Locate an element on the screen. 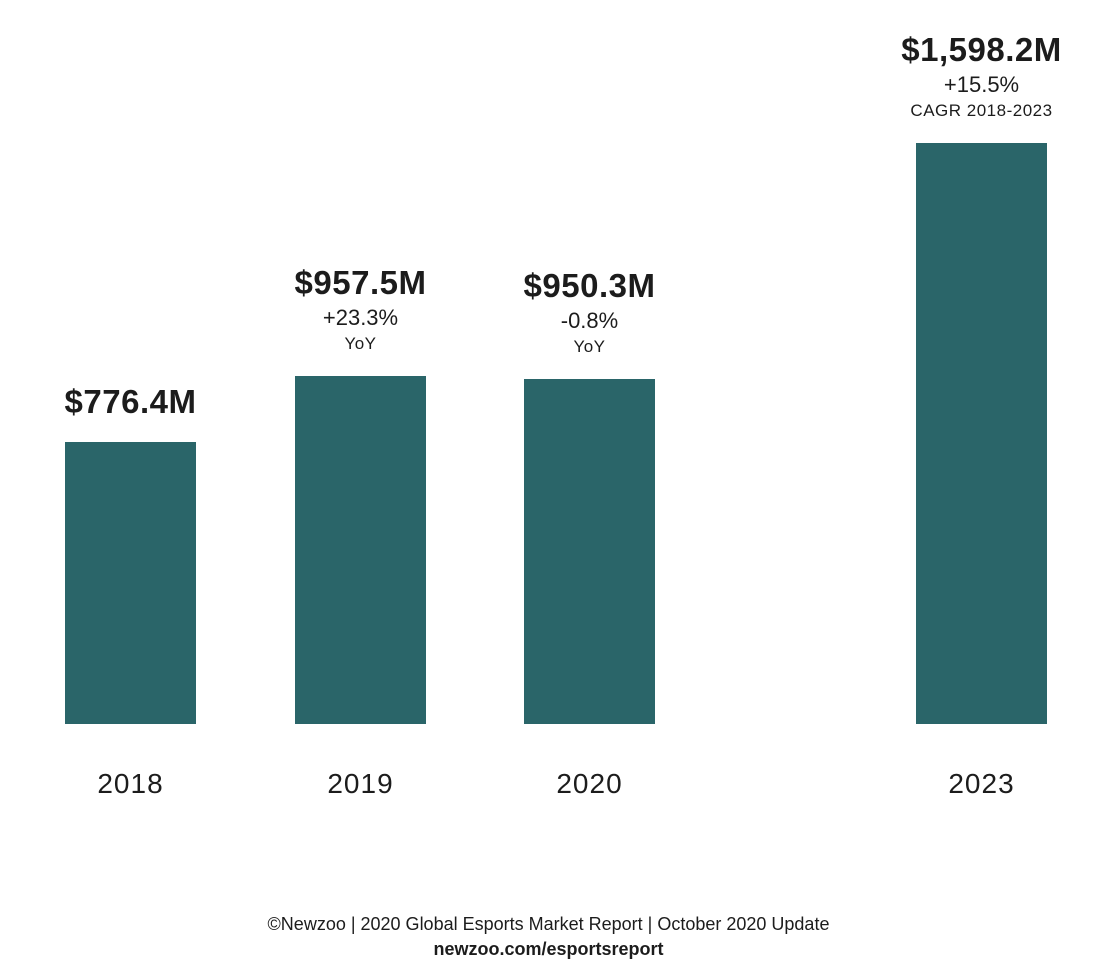  bar-labels-2018: $776.4M is located at coordinates (131, 402).